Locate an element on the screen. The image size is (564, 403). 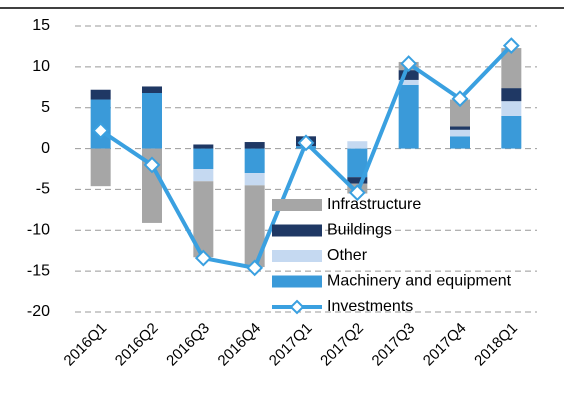
x-tick-label: 2016Q3 is located at coordinates (188, 345).